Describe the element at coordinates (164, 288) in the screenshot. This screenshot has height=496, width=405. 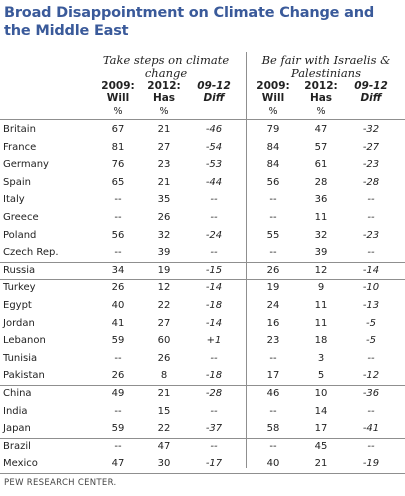
I see `value-cell: 12` at that location.